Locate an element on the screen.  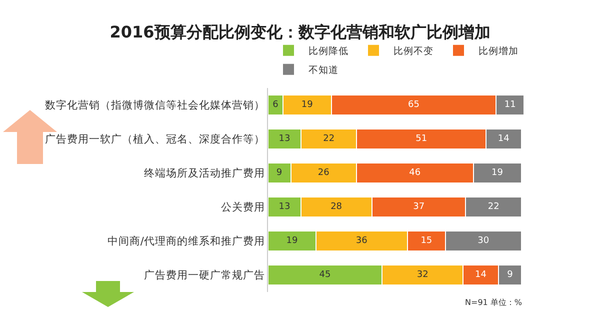
data-label: 36 is located at coordinates (362, 241).